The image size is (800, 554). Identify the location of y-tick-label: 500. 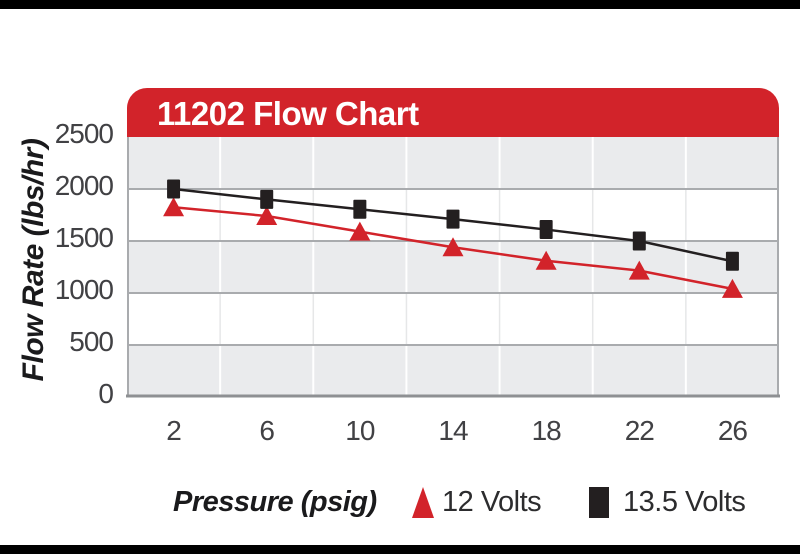
(91, 341).